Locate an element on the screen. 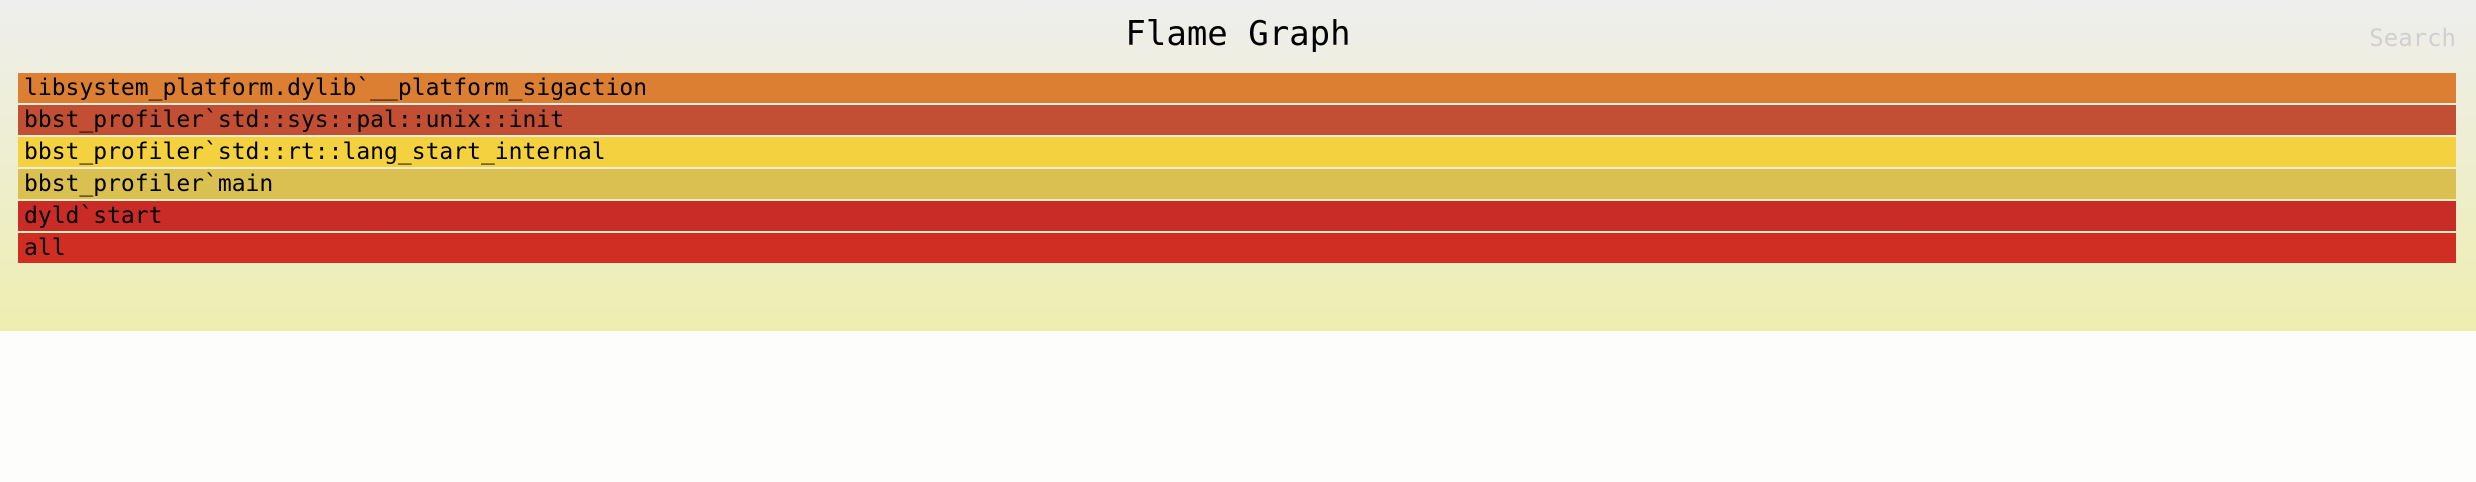  chart-title: Flame Graph is located at coordinates (1238, 34).